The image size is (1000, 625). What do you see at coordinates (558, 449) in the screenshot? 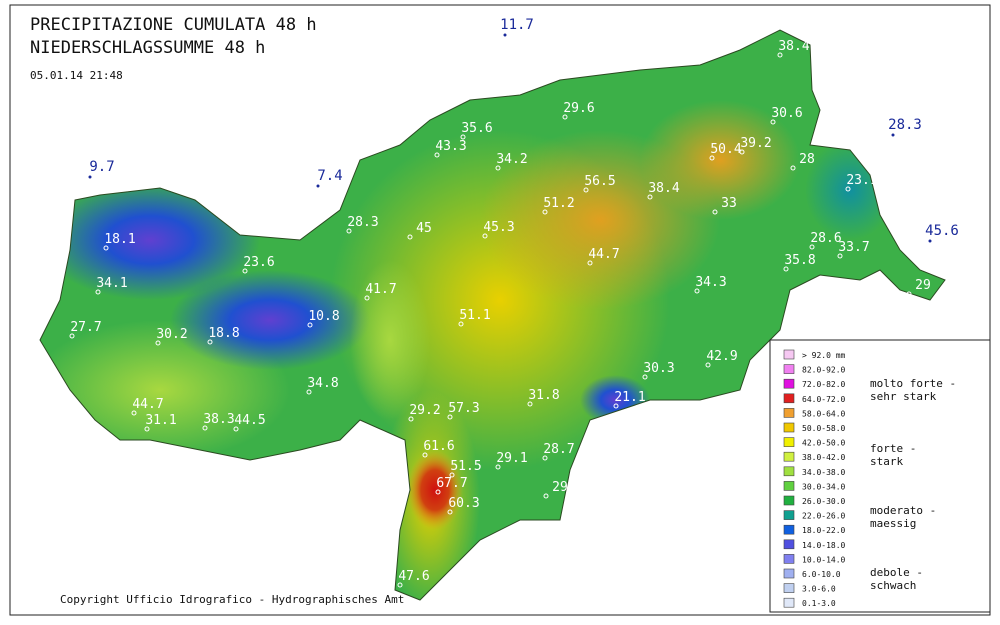
I see `station-value: 28.7` at bounding box center [558, 449].